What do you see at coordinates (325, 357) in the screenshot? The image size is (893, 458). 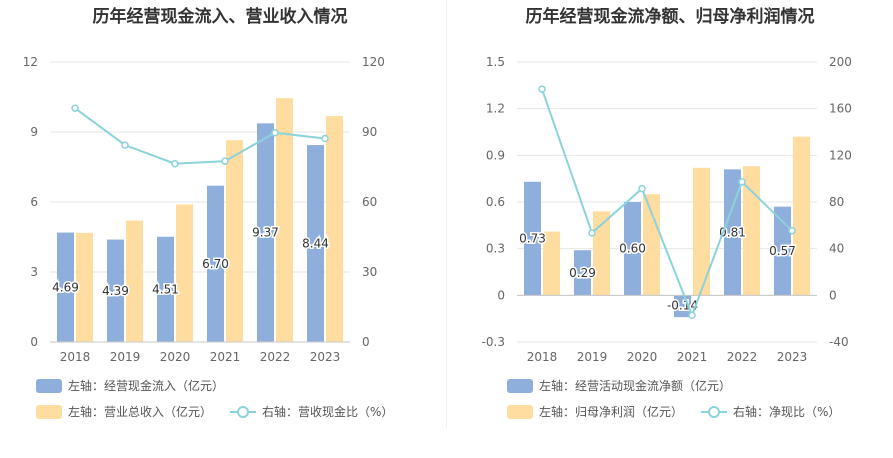 I see `x-tick-label: 2023` at bounding box center [325, 357].